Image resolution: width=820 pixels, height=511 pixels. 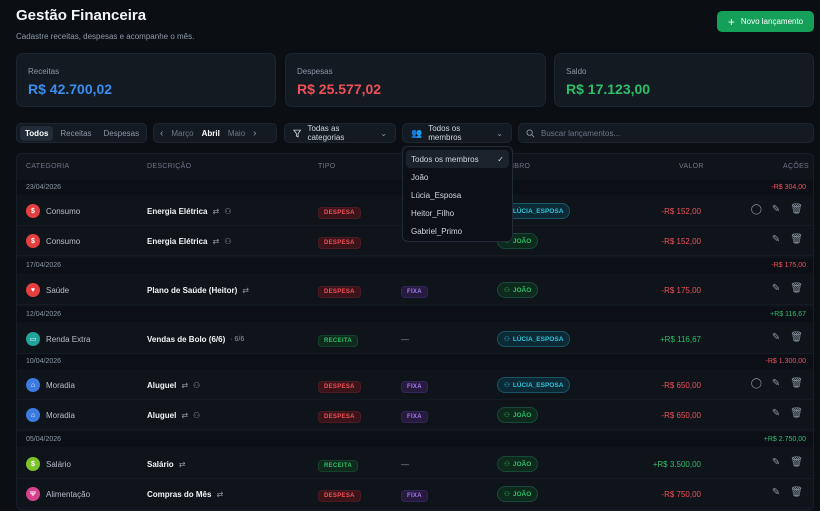 What do you see at coordinates (297, 133) in the screenshot?
I see `filter-icon` at bounding box center [297, 133].